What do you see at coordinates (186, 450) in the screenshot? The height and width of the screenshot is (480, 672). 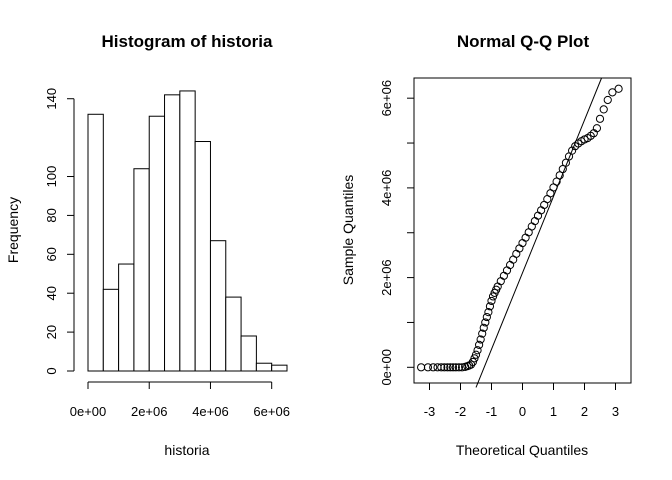 I see `histogram-x-label: historia` at bounding box center [186, 450].